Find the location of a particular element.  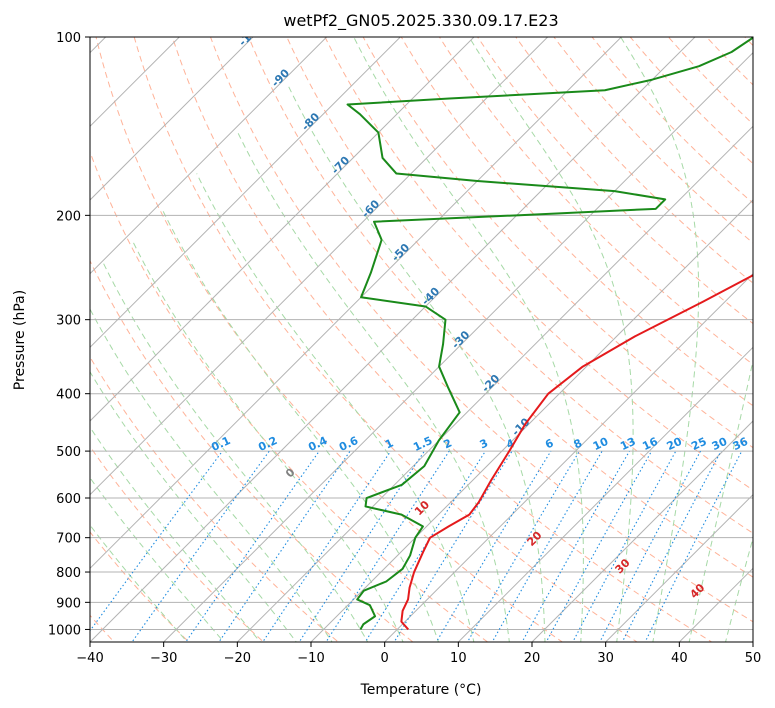

mixing-ratio-label: 16 is located at coordinates (650, 444).